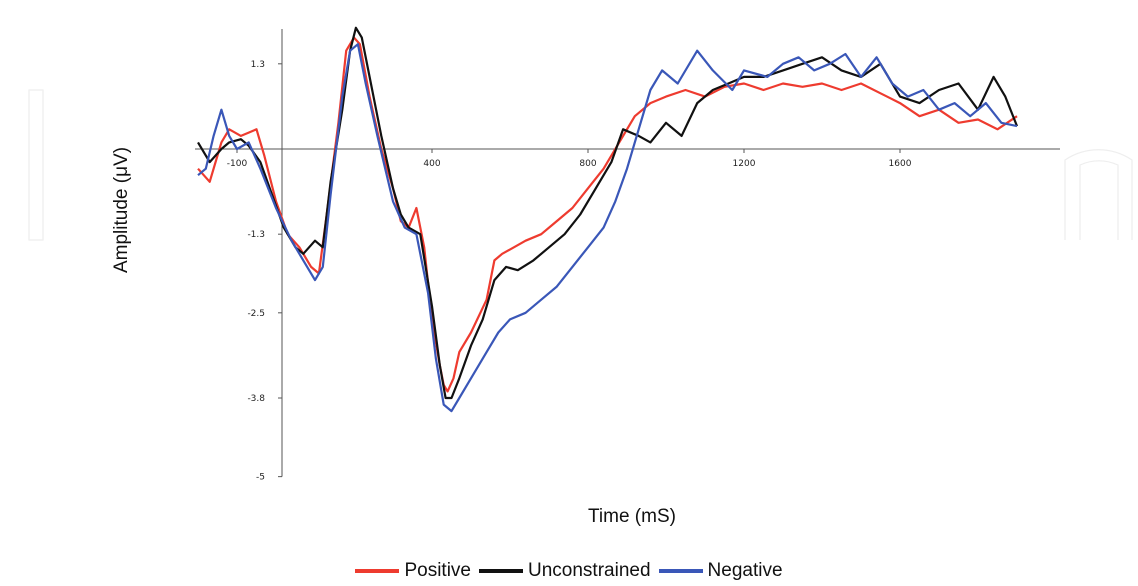 This screenshot has height=586, width=1138. I want to click on x-tick-label: 800, so click(587, 164).